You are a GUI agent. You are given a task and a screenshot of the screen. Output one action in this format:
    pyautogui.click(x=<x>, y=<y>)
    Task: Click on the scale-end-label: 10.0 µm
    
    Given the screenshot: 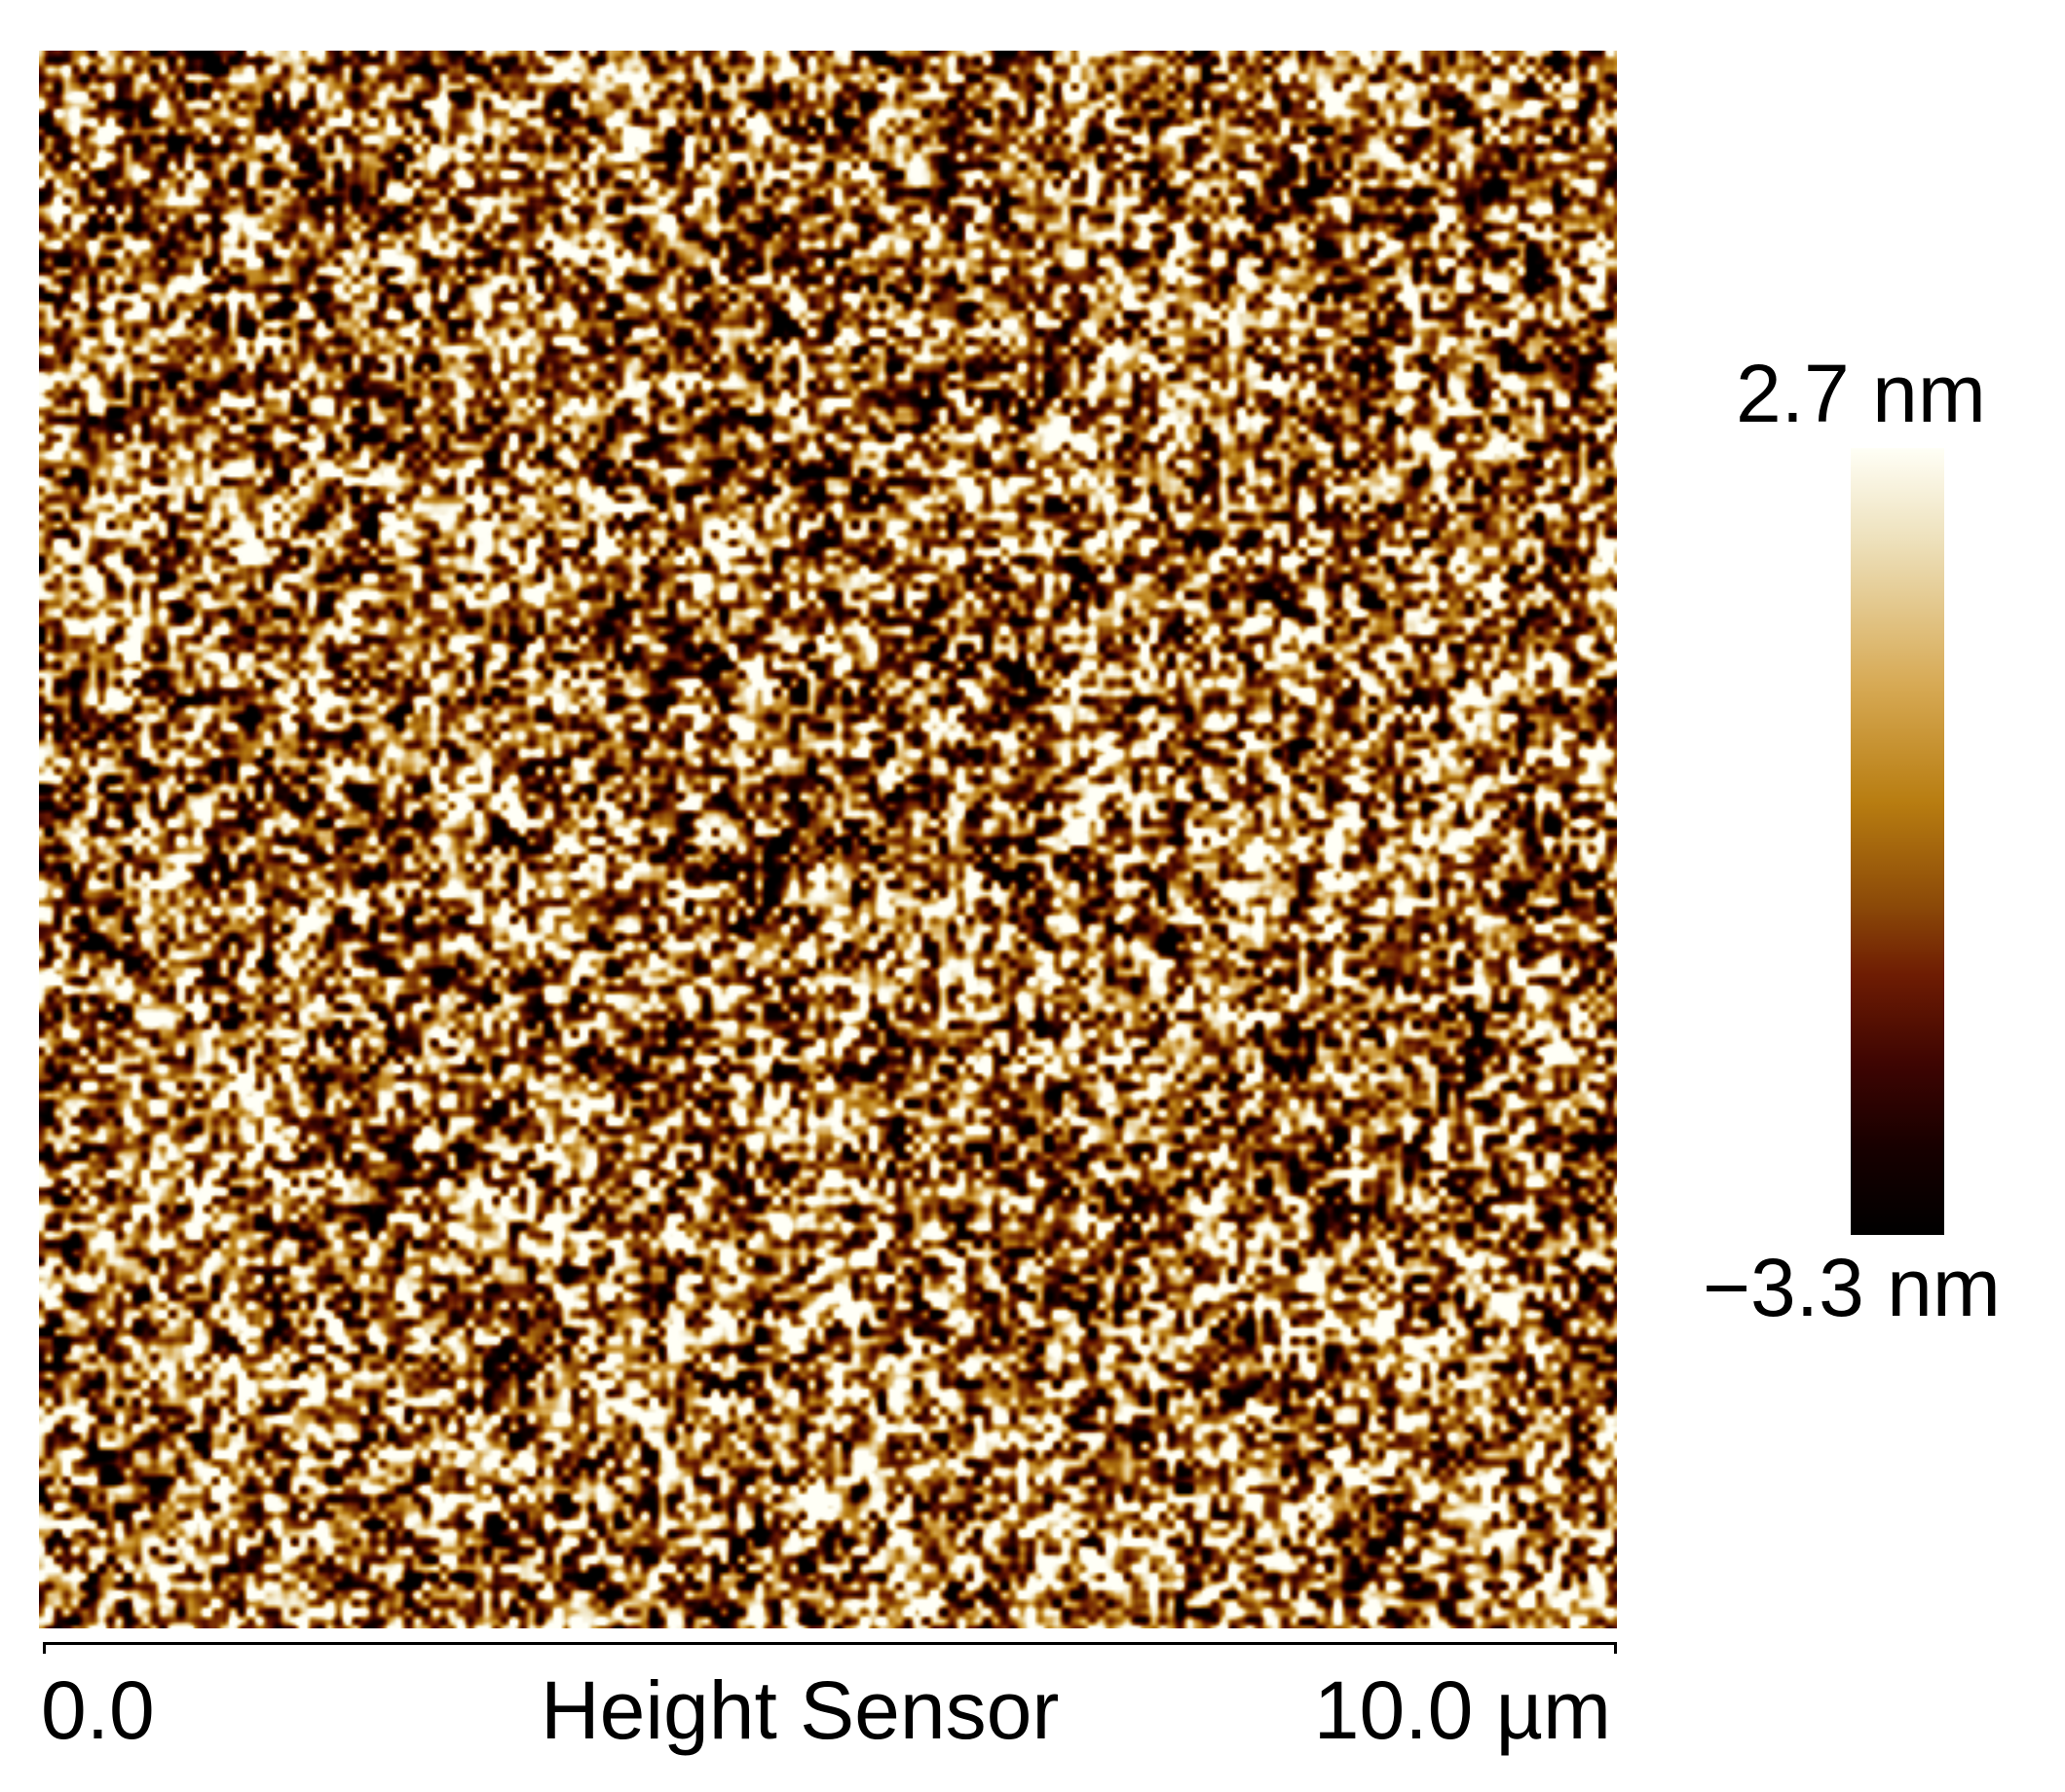 What is the action you would take?
    pyautogui.click(x=1462, y=1710)
    